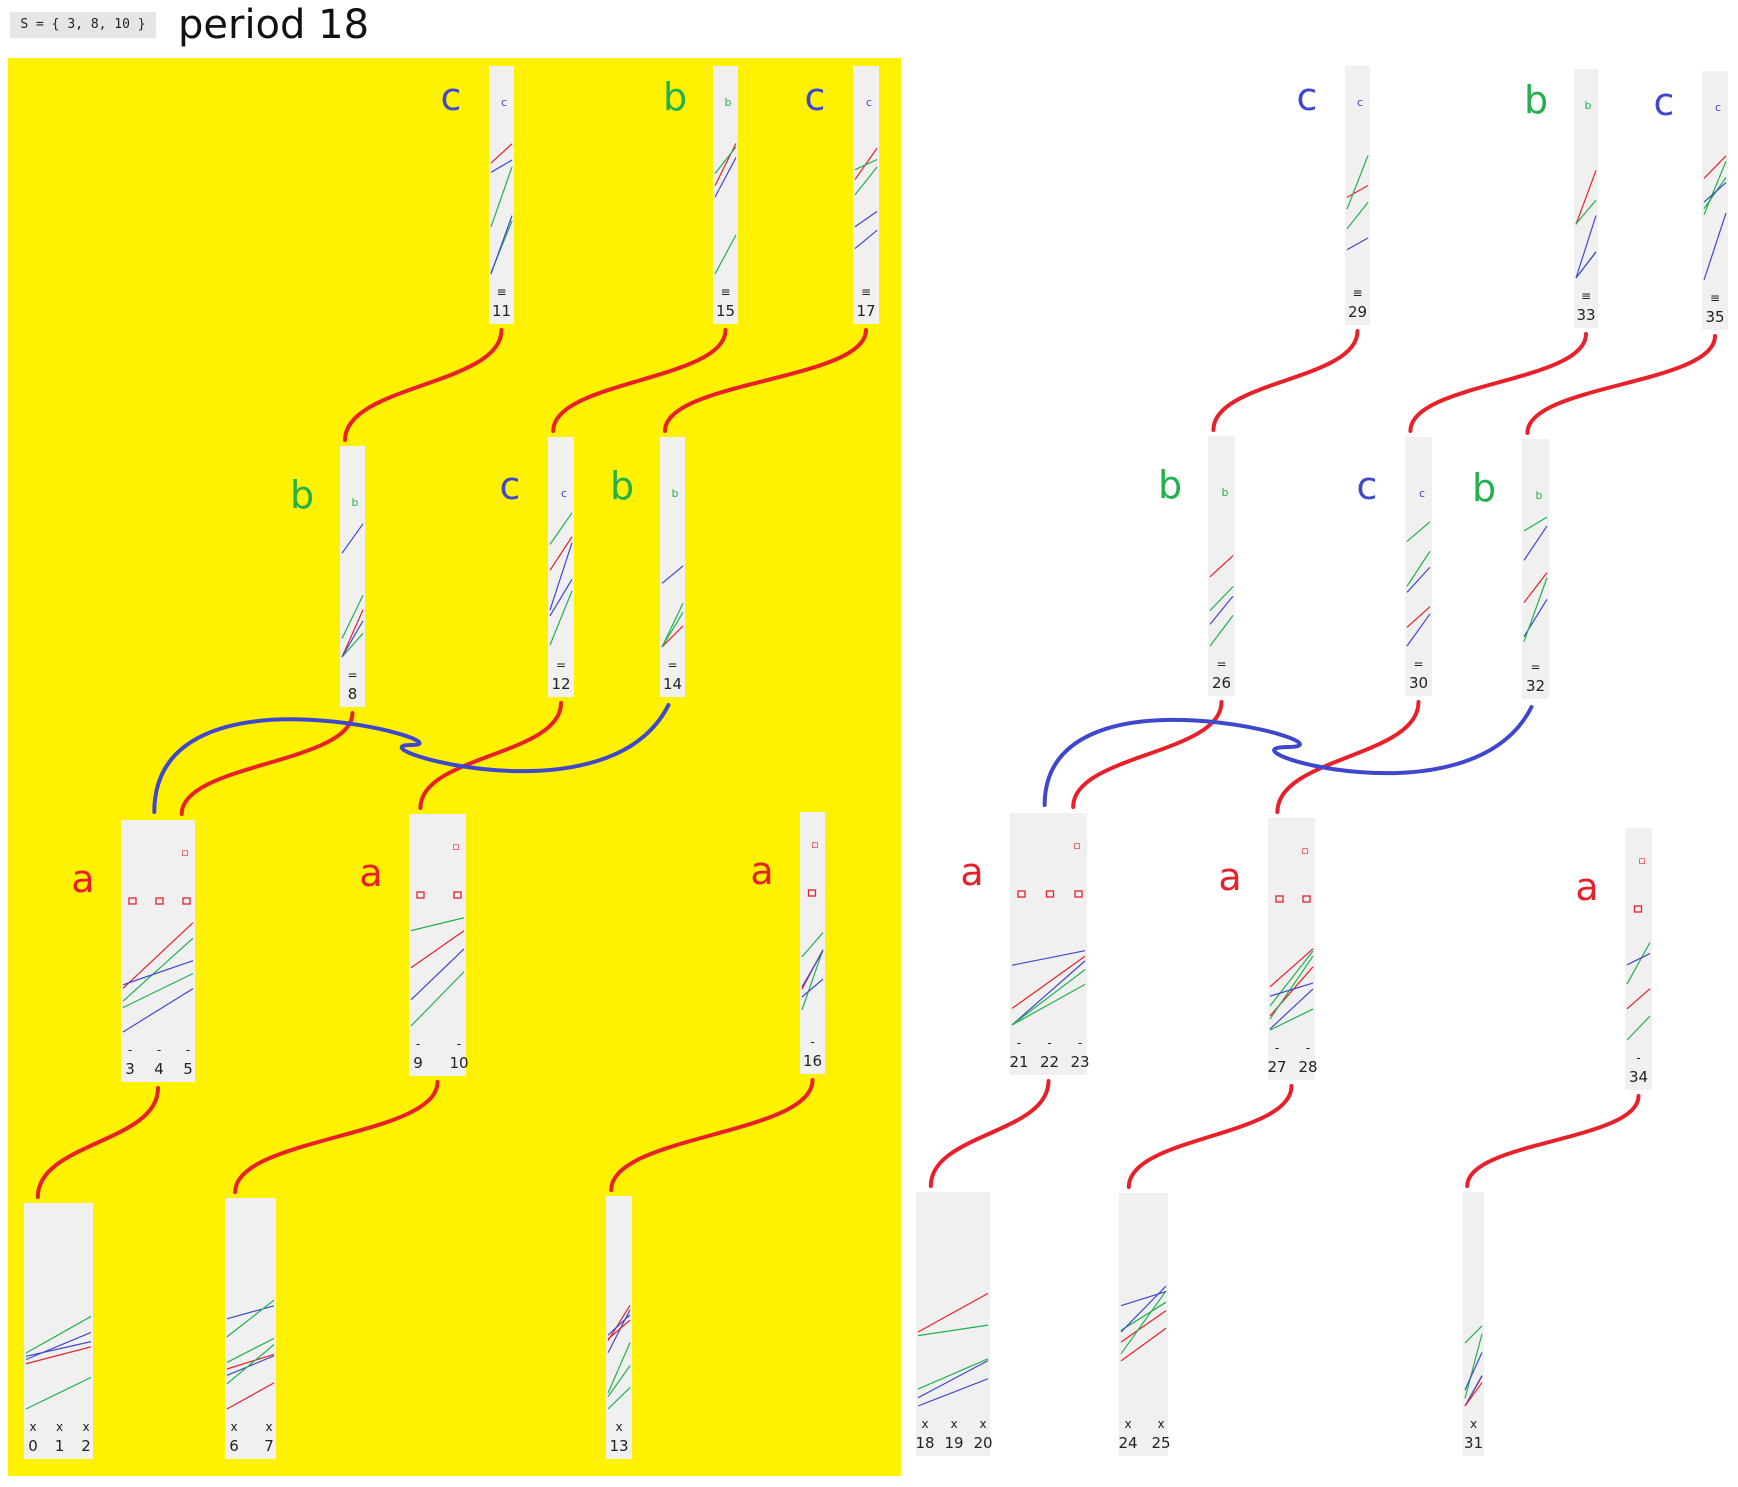  Describe the element at coordinates (1418, 683) in the screenshot. I see `column-number-label: 30` at that location.